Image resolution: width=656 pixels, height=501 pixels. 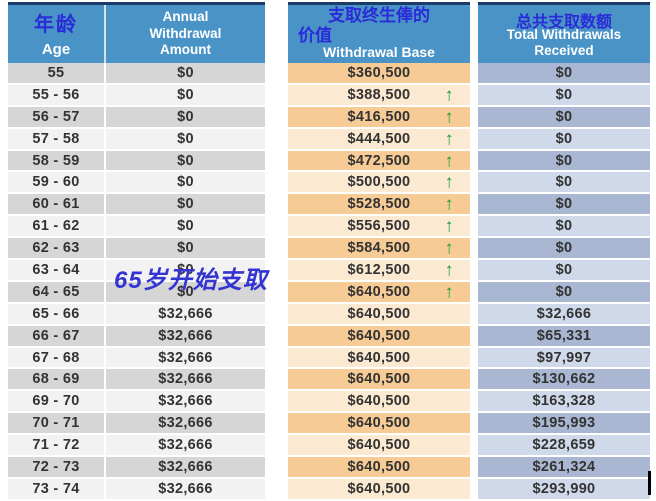 What do you see at coordinates (136, 32) in the screenshot?
I see `header-age-annual-block: 年龄 Age Annual Withdrawal Amount` at bounding box center [136, 32].